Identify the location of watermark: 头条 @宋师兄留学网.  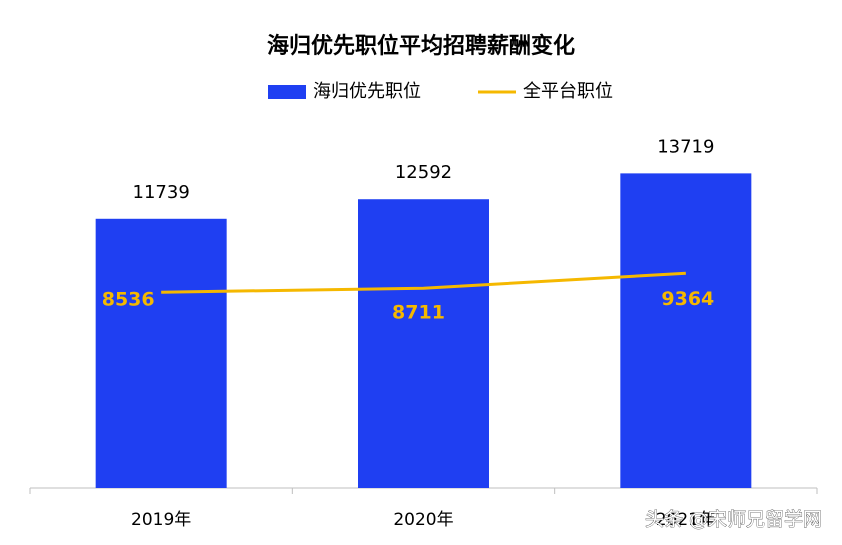
(733, 520).